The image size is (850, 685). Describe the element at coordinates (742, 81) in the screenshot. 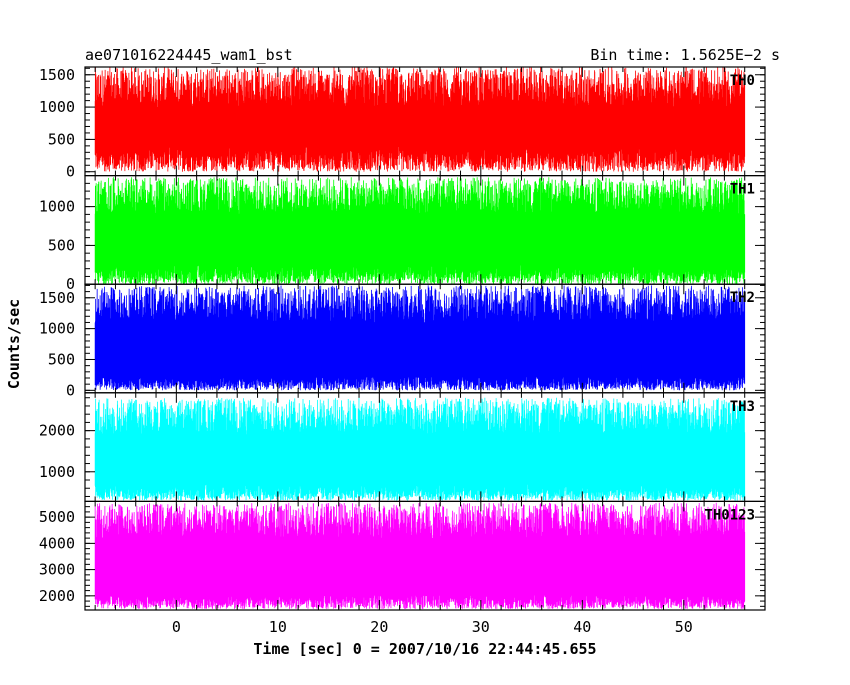

I see `panel-label: TH0` at that location.